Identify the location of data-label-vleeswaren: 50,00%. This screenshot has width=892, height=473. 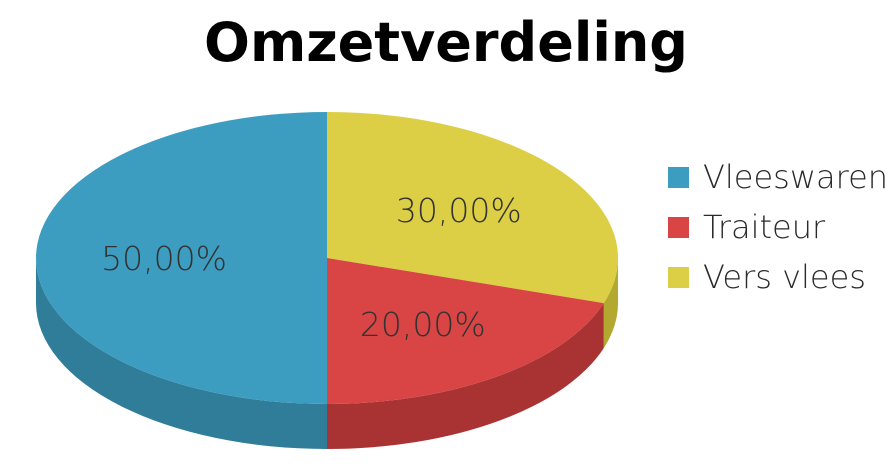
(164, 258).